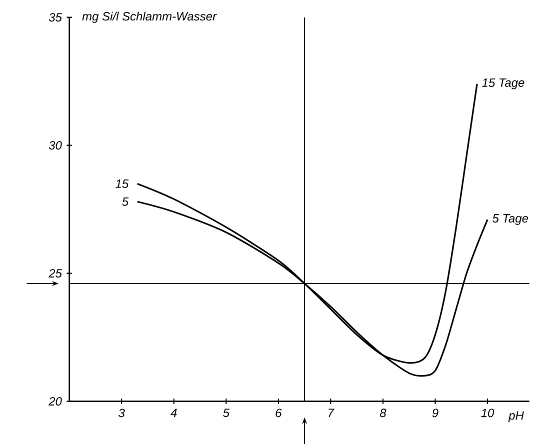  I want to click on y-tick-label: 25, so click(55, 273).